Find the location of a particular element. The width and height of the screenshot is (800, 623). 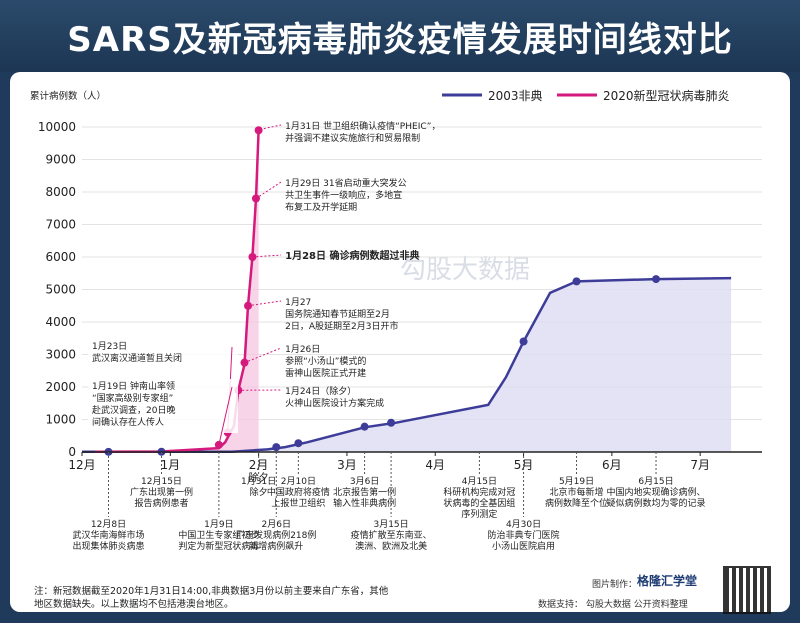

x-tick-note: 除夕 is located at coordinates (259, 477).